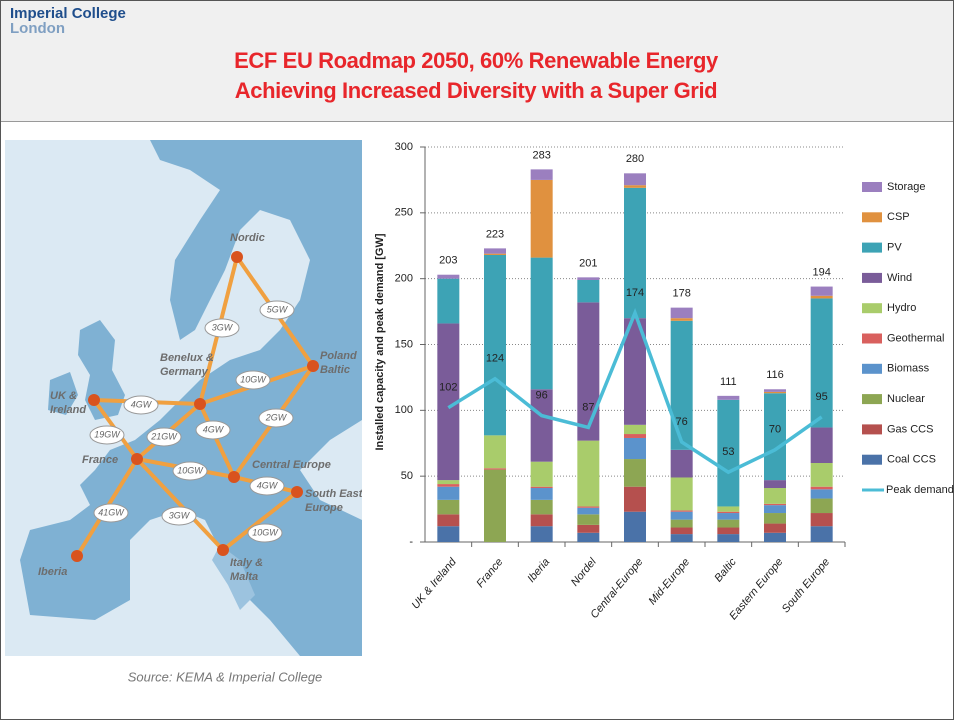 The width and height of the screenshot is (954, 720). I want to click on link-label: 41GW, so click(111, 512).